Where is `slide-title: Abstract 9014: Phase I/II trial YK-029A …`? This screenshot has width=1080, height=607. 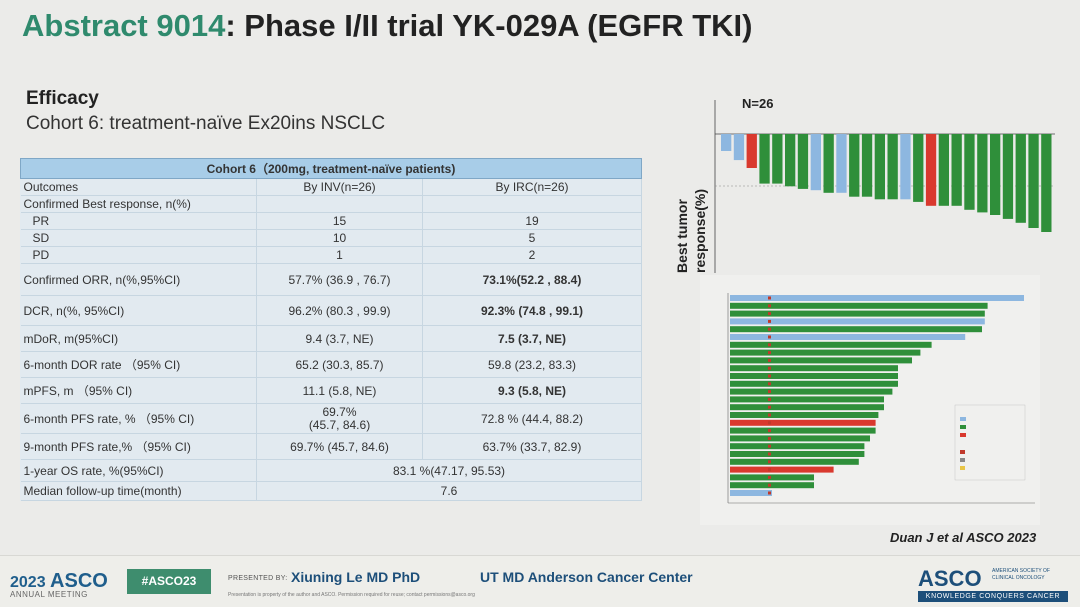
slide-title: Abstract 9014: Phase I/II trial YK-029A … is located at coordinates (387, 26).